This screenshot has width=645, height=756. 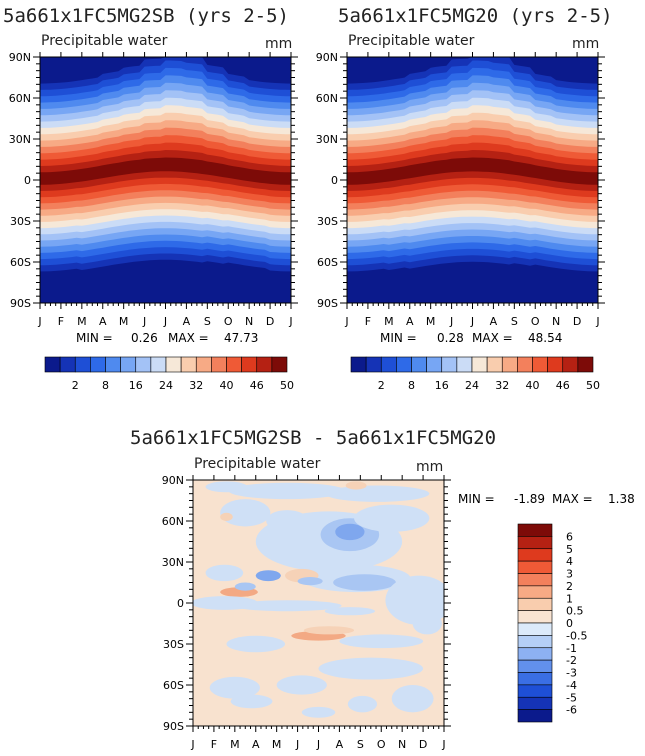 I want to click on panel-c-colorbar-label: -2, so click(x=571, y=660).